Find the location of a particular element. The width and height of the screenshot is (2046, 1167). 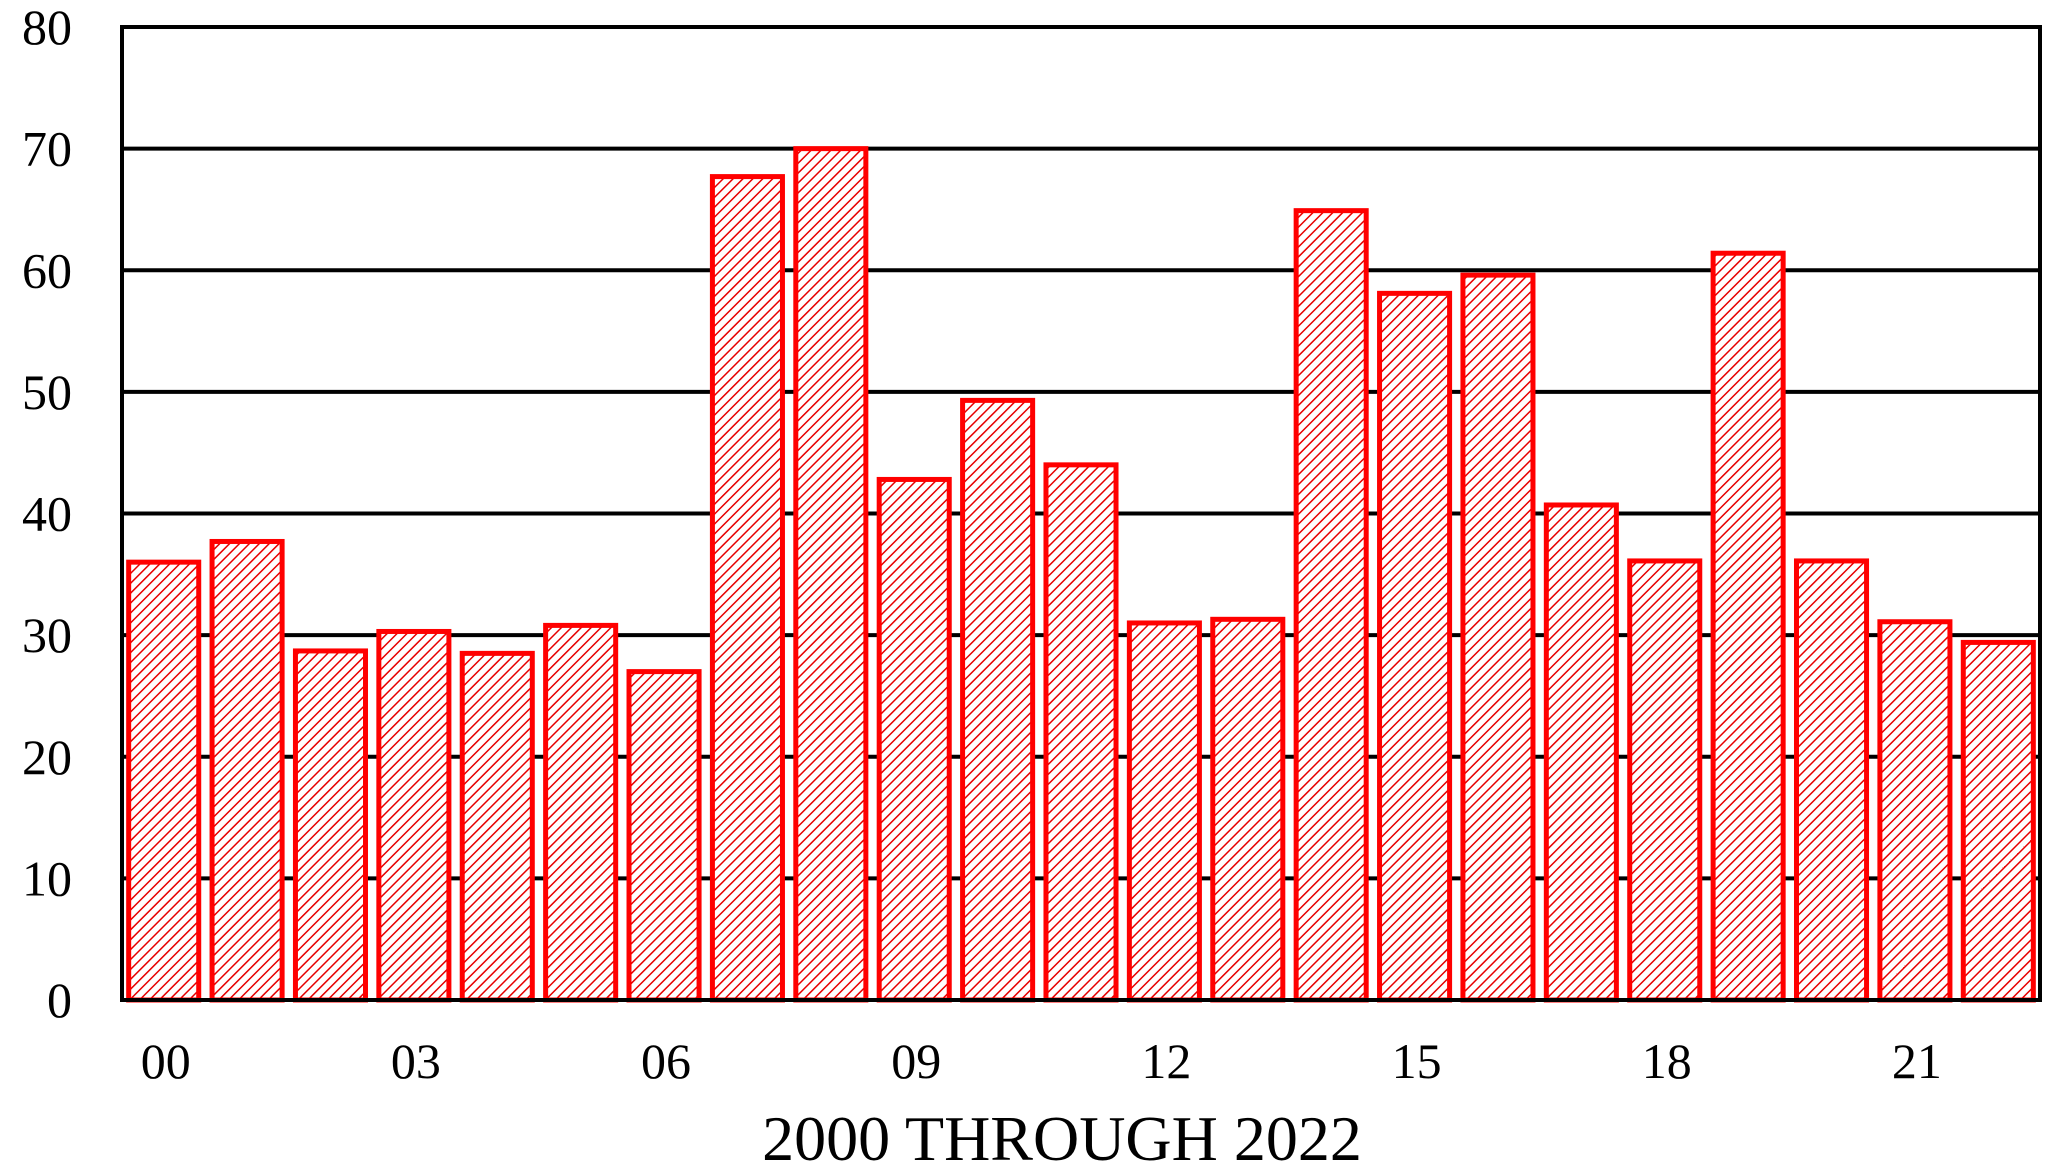

y-tick-label: 80 is located at coordinates (47, 27).